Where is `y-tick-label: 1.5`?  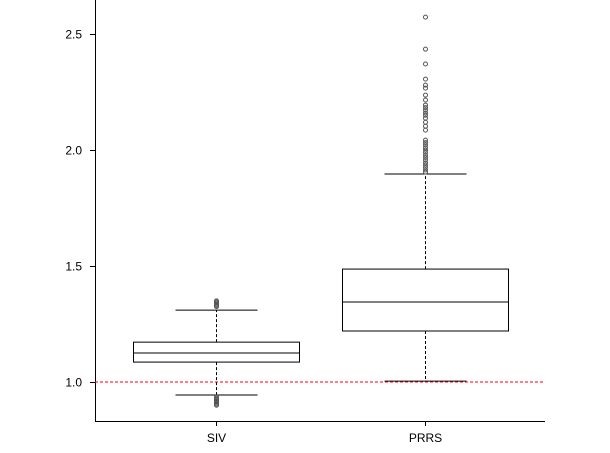 y-tick-label: 1.5 is located at coordinates (73, 267).